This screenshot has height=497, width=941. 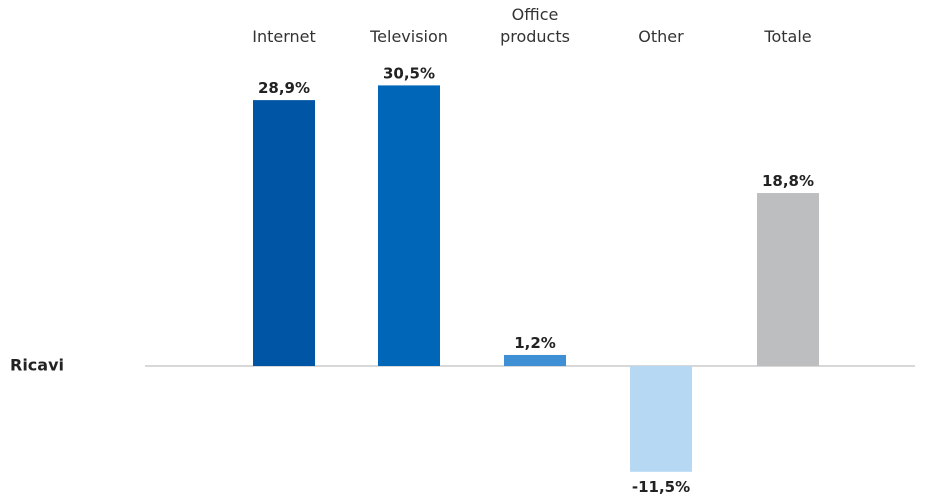 What do you see at coordinates (284, 88) in the screenshot?
I see `value-label-0: 28,9%` at bounding box center [284, 88].